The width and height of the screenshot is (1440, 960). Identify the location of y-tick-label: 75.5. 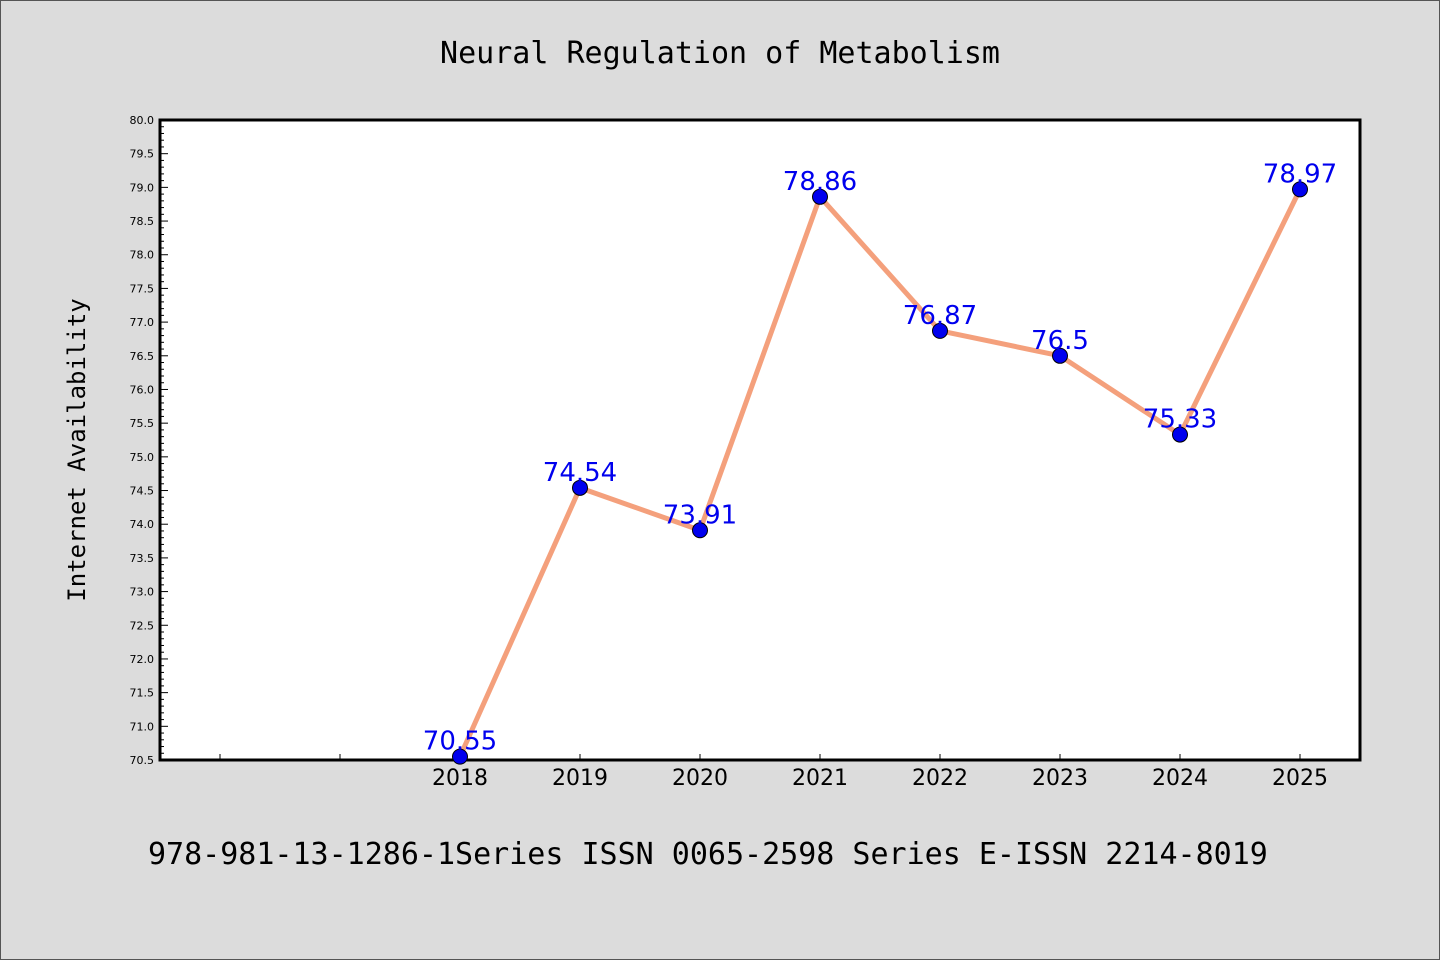
(142, 423).